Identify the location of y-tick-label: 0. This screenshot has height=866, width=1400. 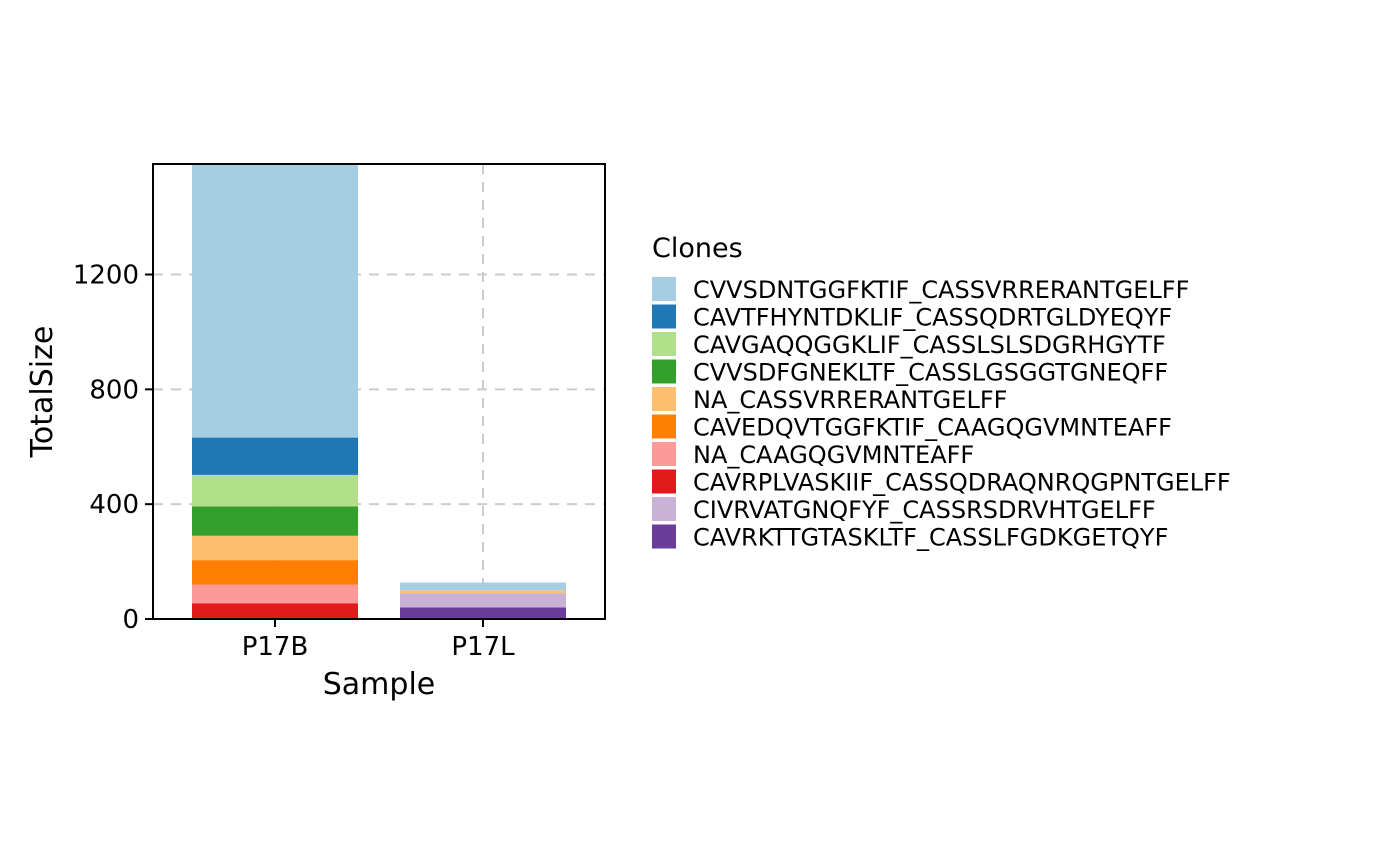
(130, 620).